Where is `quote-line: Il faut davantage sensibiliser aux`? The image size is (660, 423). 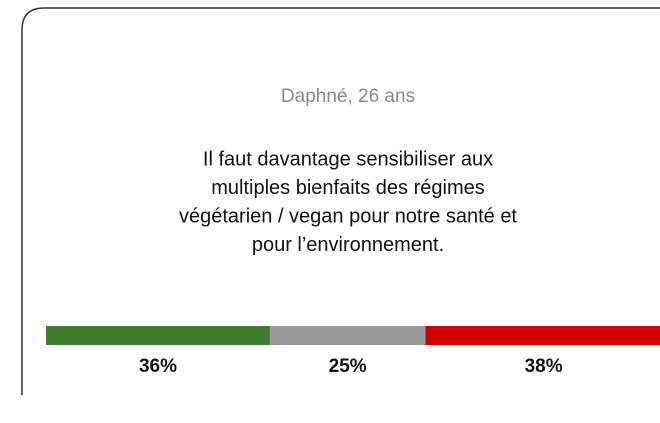
quote-line: Il faut davantage sensibiliser aux is located at coordinates (348, 159).